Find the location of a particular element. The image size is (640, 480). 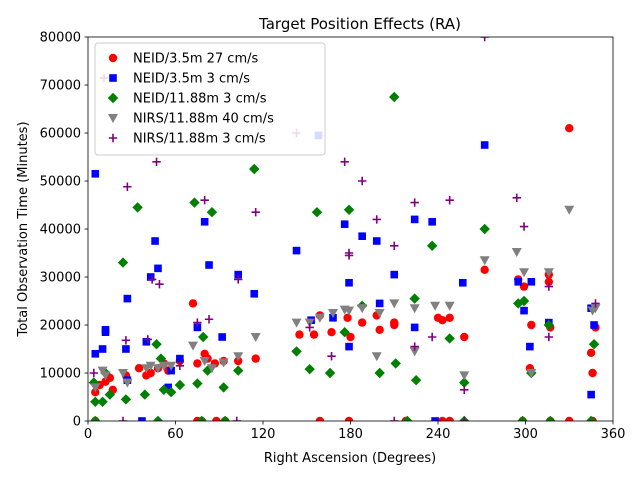

x-tick-label: 0 is located at coordinates (88, 434).